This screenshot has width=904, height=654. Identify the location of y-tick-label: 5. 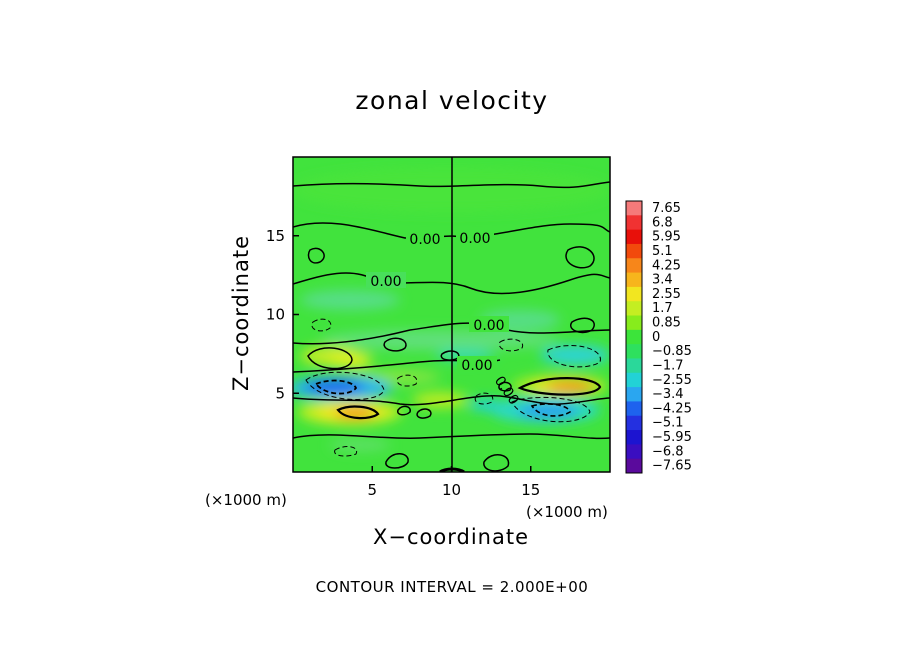
(280, 393).